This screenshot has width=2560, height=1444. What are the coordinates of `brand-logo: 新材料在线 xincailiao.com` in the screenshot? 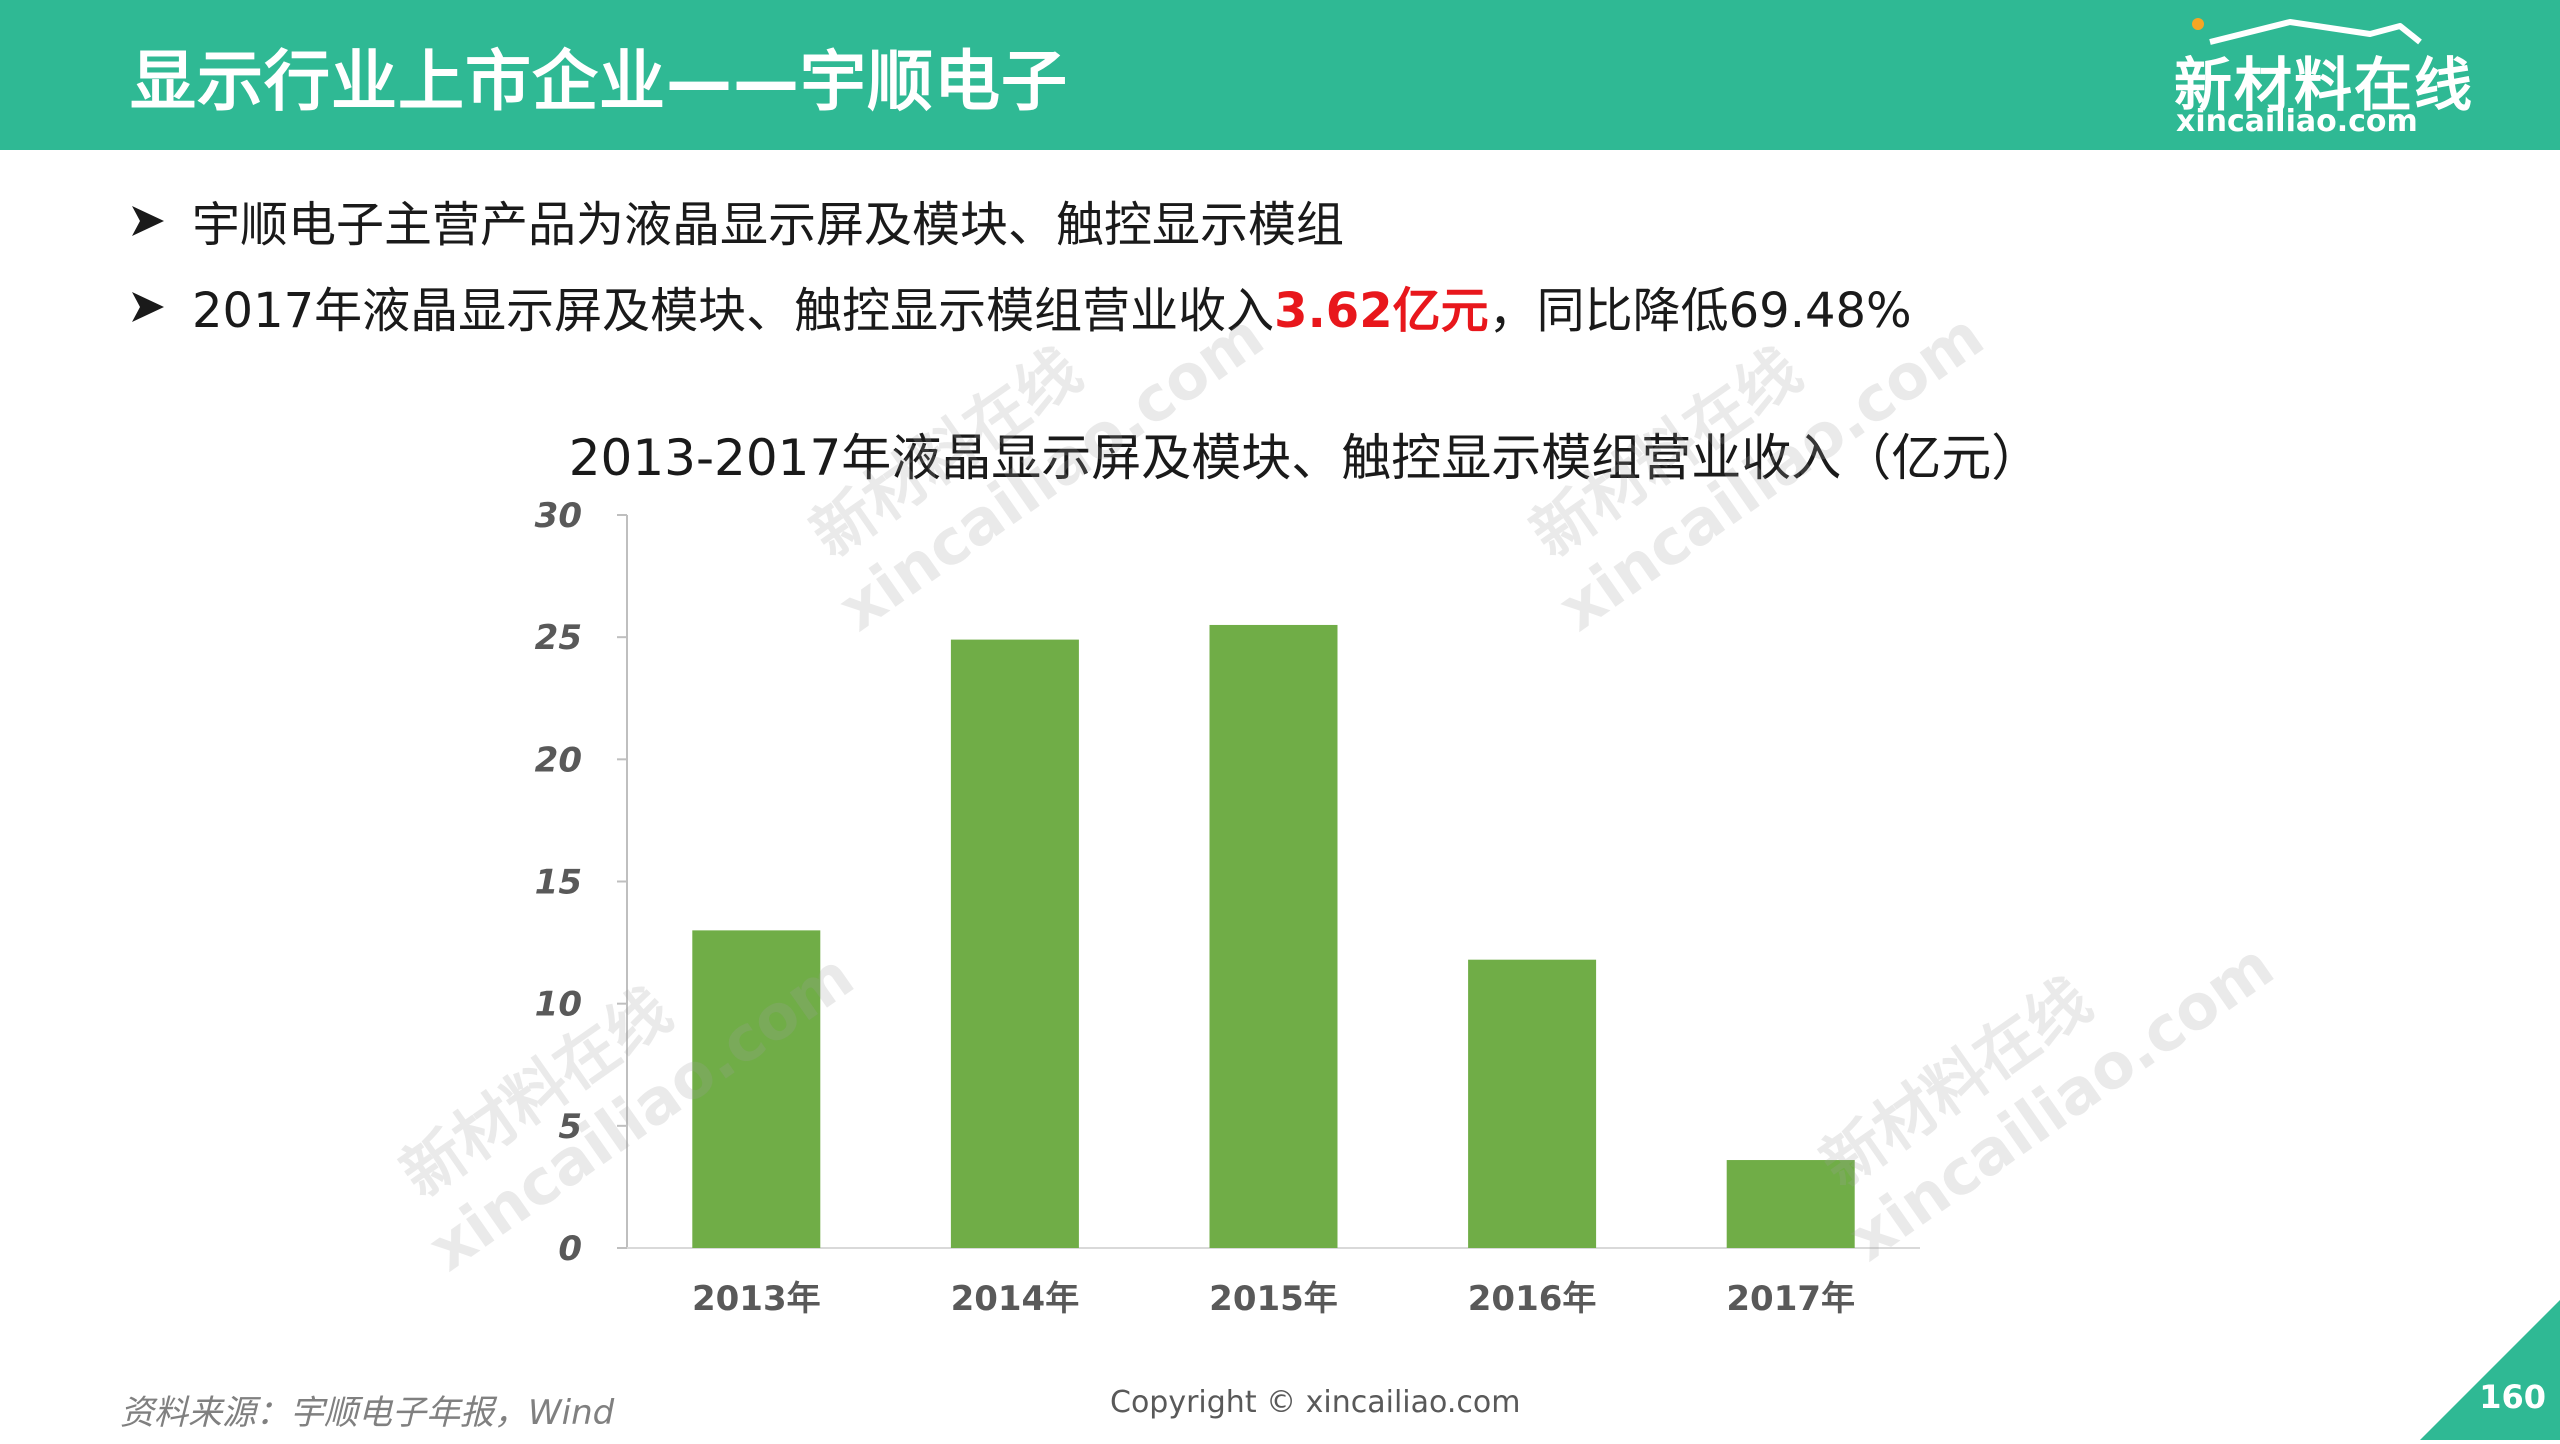 It's located at (2321, 75).